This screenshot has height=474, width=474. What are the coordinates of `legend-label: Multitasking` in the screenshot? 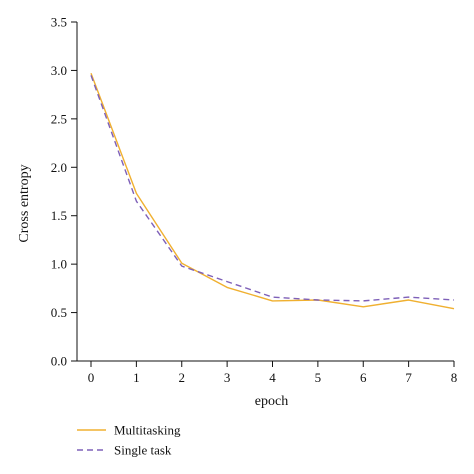 It's located at (147, 430).